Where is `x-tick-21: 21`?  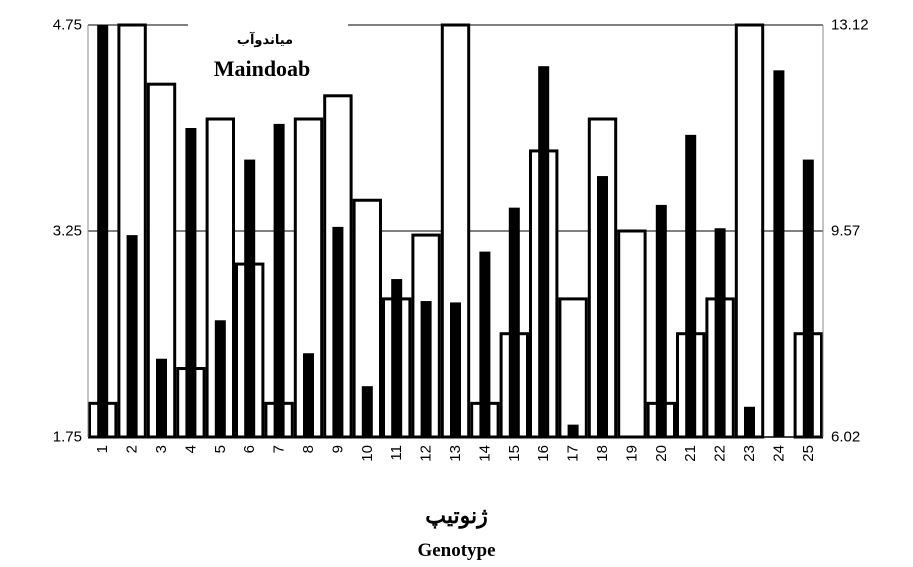
x-tick-21: 21 is located at coordinates (690, 453).